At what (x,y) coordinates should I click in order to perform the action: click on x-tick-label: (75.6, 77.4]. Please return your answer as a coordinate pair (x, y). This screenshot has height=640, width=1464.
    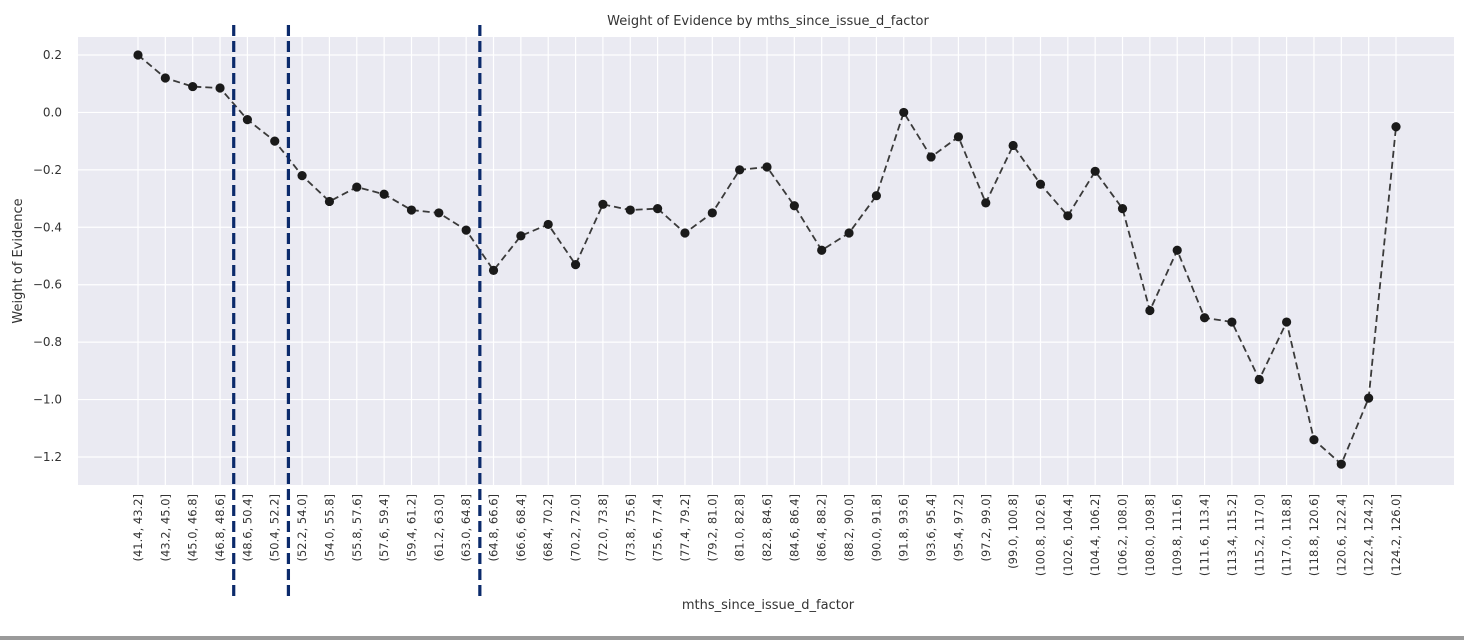
    Looking at the image, I should click on (658, 528).